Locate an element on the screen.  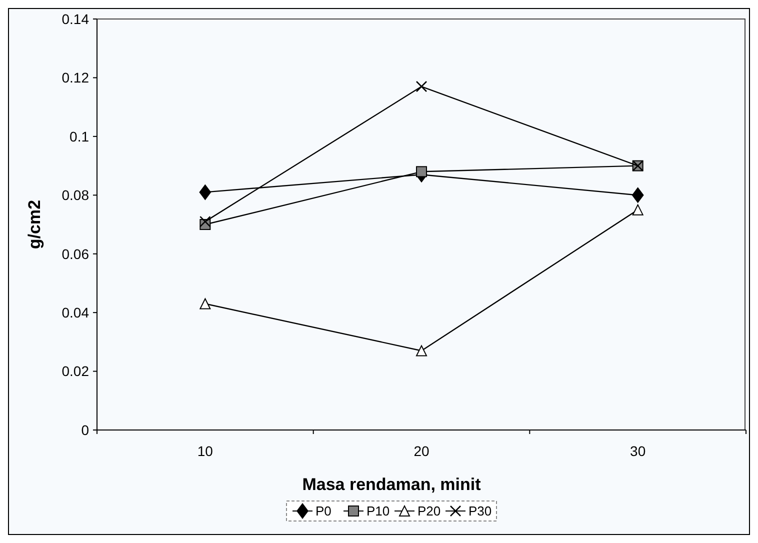
x-tick-label: 10 is located at coordinates (205, 451).